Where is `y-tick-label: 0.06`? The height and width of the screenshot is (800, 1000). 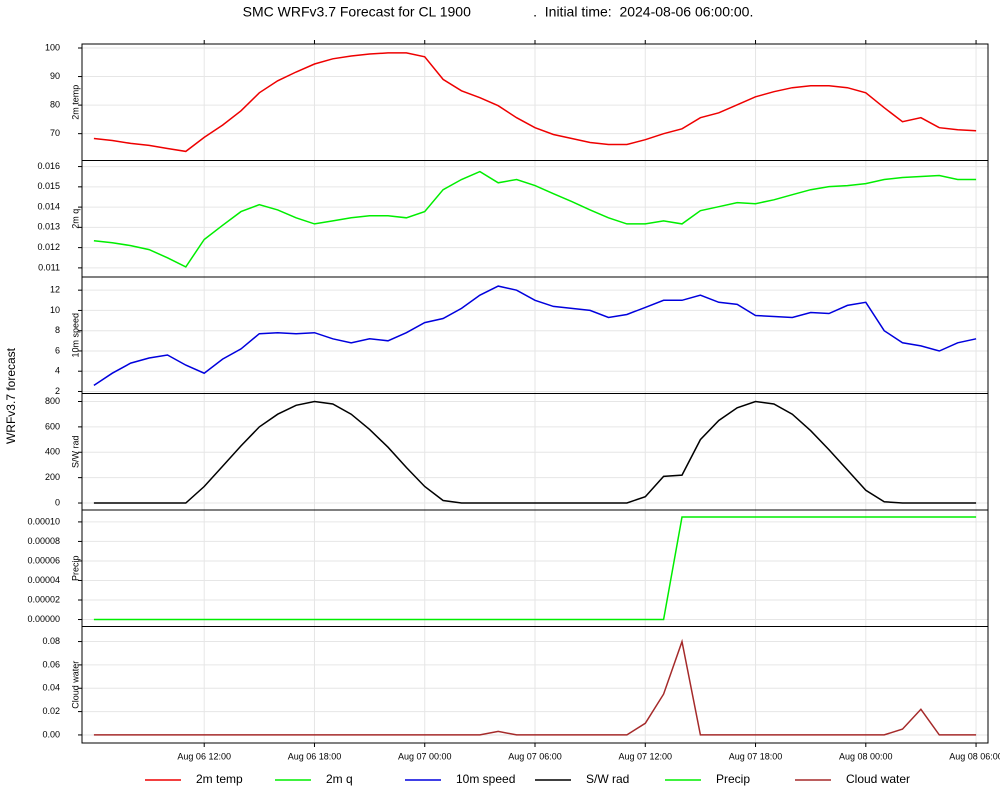
y-tick-label: 0.06 is located at coordinates (51, 664).